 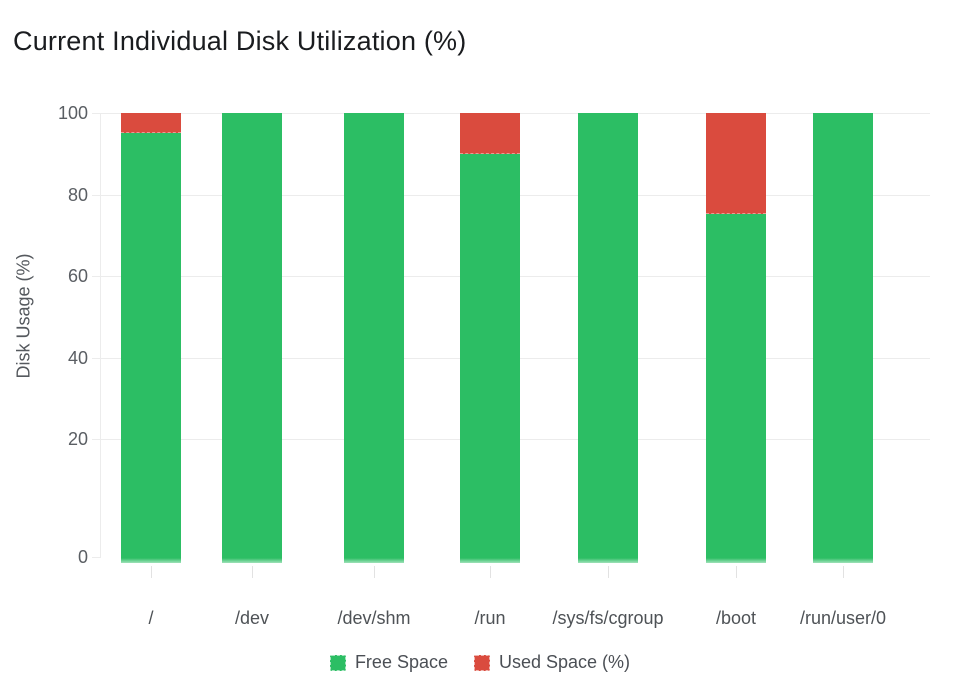 I want to click on x-axis-label: /sys/fs/cgroup, so click(x=608, y=618).